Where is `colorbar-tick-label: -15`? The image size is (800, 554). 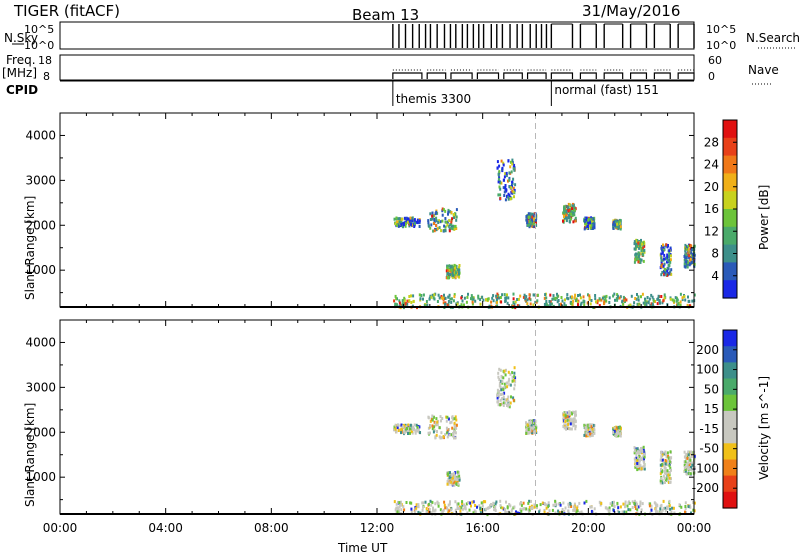
colorbar-tick-label: -15 is located at coordinates (709, 429).